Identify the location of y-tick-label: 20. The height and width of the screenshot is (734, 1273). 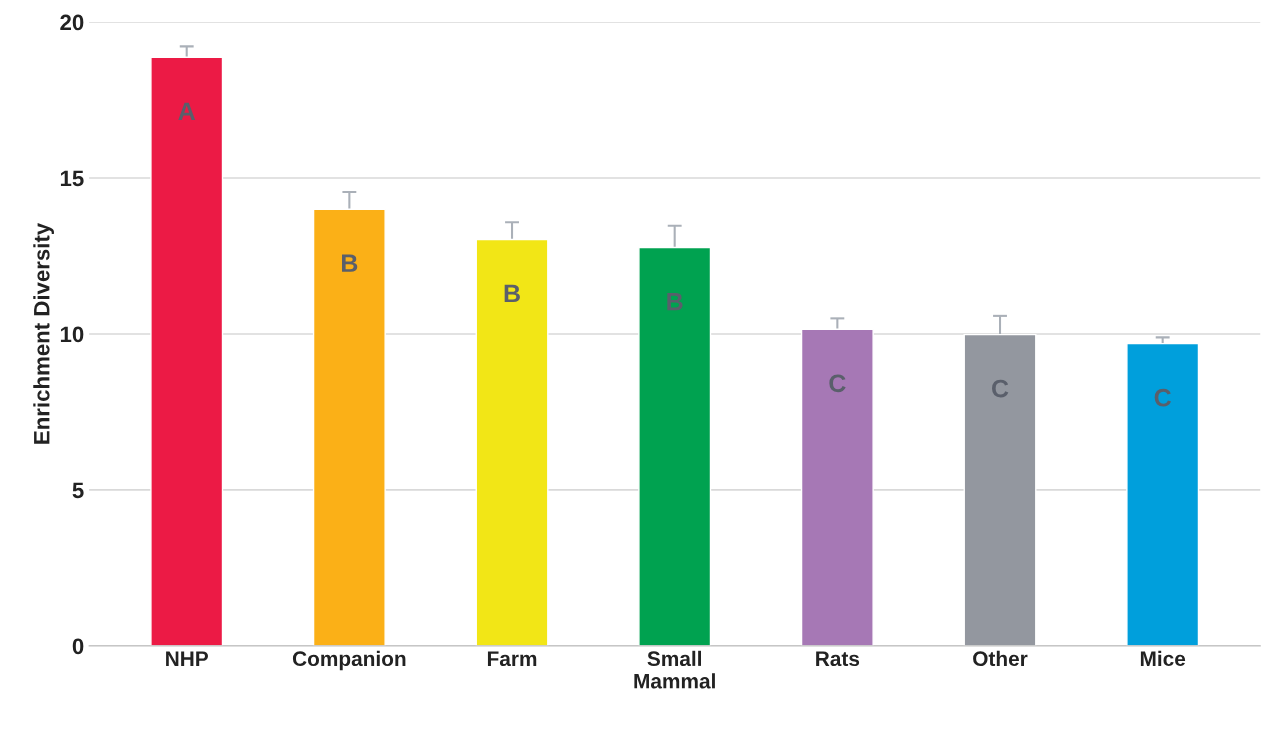
(72, 22).